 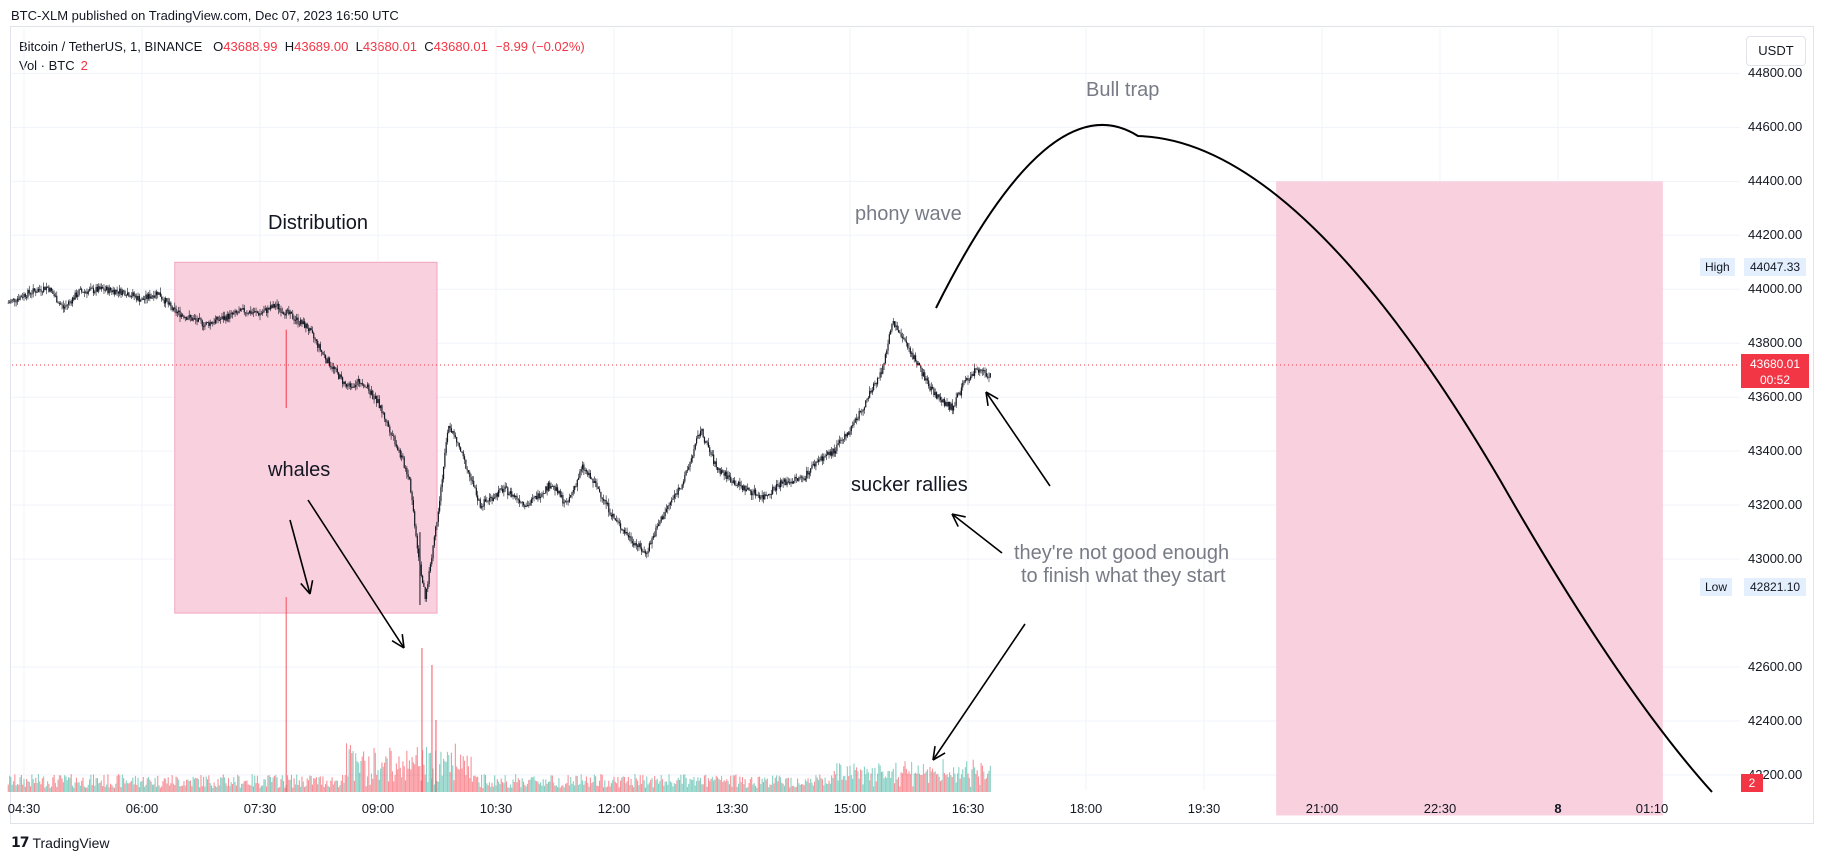 I want to click on y-tick-label: 43400.00, so click(x=1775, y=451).